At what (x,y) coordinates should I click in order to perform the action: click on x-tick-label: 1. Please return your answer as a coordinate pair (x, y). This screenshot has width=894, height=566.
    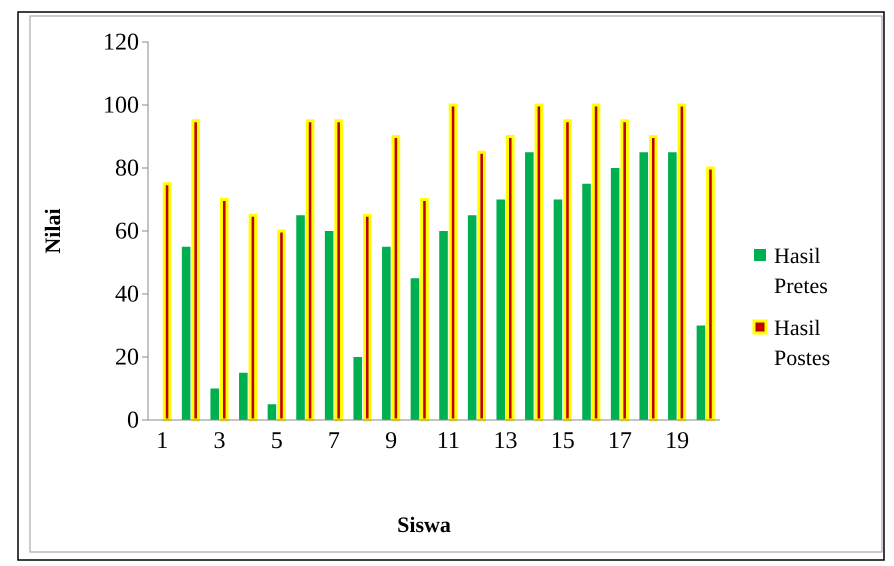
    Looking at the image, I should click on (162, 441).